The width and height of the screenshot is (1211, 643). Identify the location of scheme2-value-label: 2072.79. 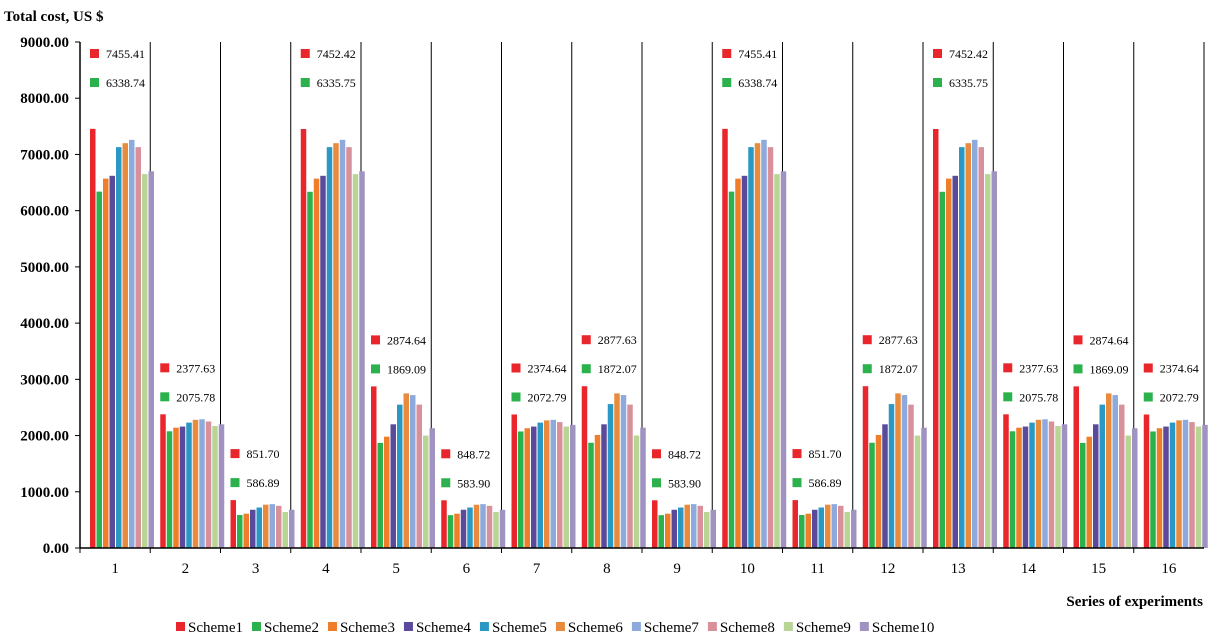
(547, 397).